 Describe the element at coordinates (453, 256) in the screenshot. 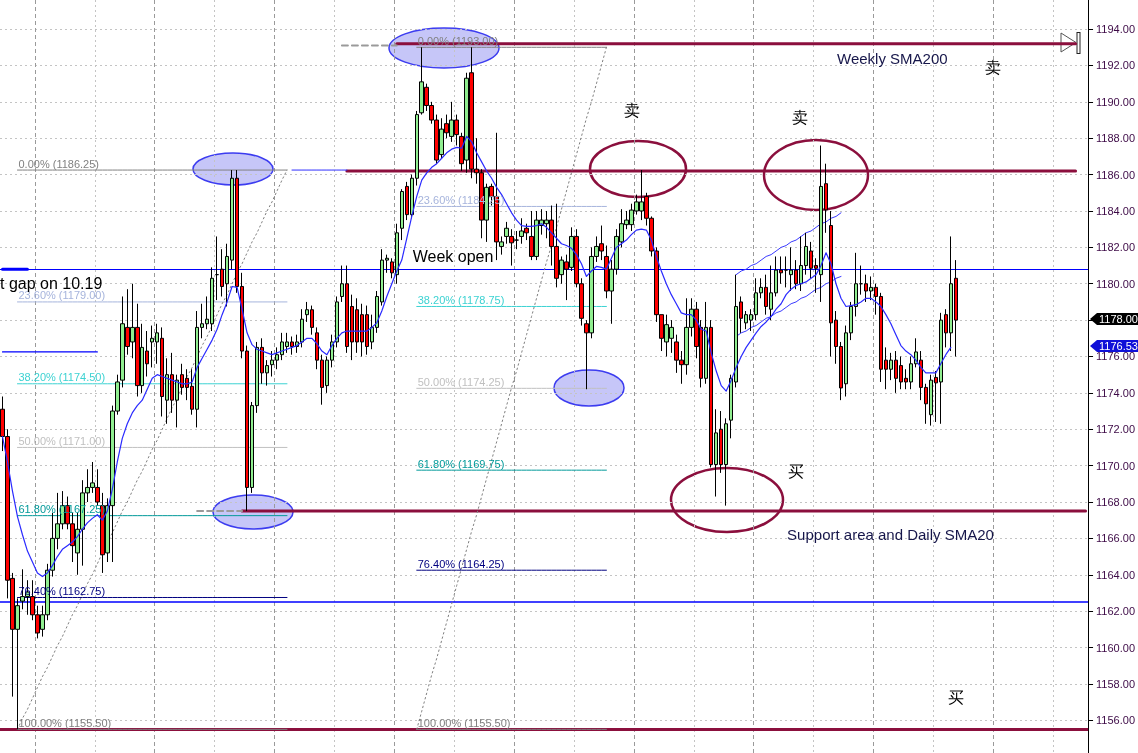

I see `ref-line-label: Week open` at that location.